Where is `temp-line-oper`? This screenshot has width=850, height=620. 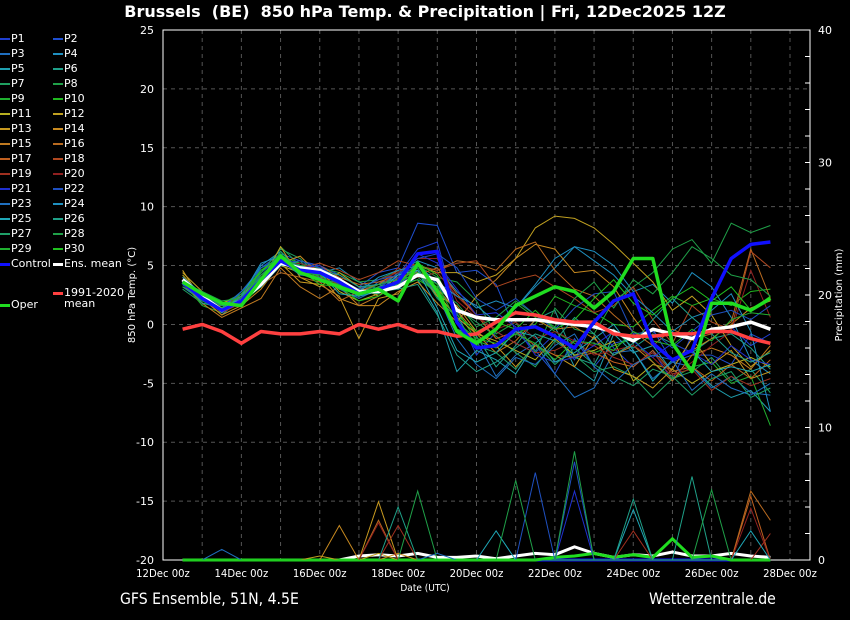 temp-line-oper is located at coordinates (476, 314).